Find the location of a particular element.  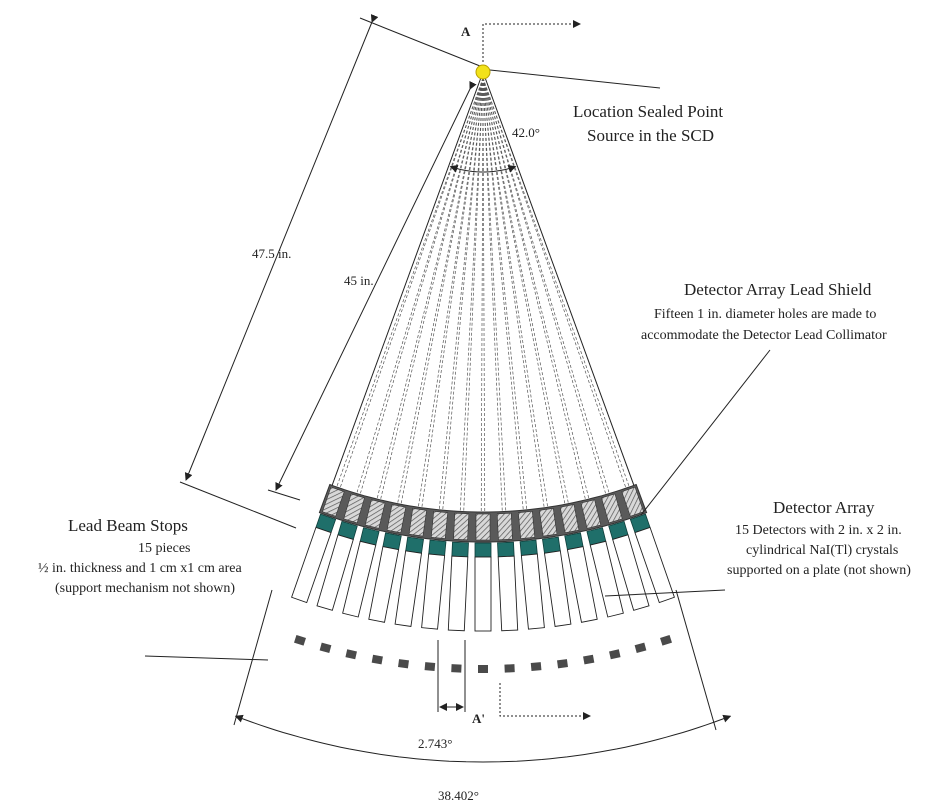

stops-leader-line is located at coordinates (206, 658).